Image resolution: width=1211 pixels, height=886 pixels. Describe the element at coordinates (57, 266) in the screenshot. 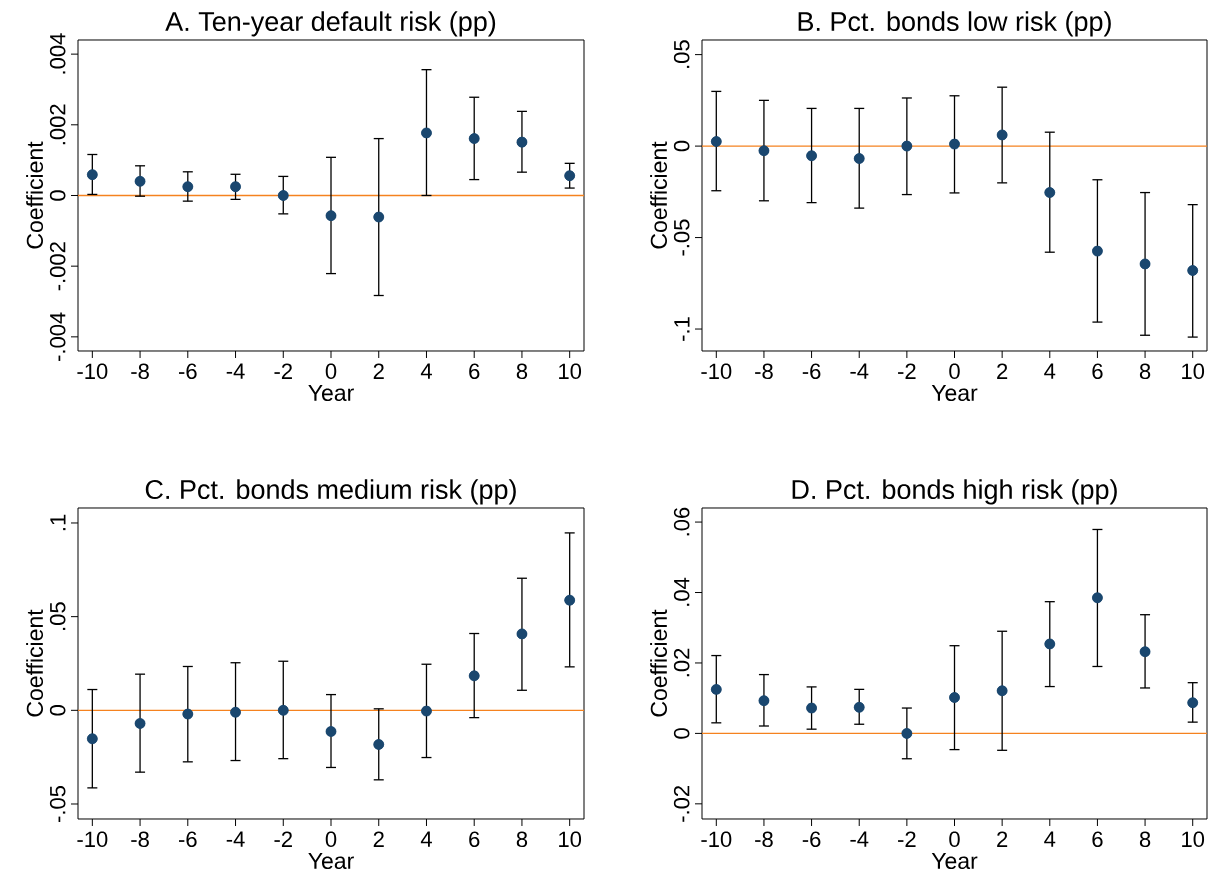

I see `y-tick-label: -.002` at that location.